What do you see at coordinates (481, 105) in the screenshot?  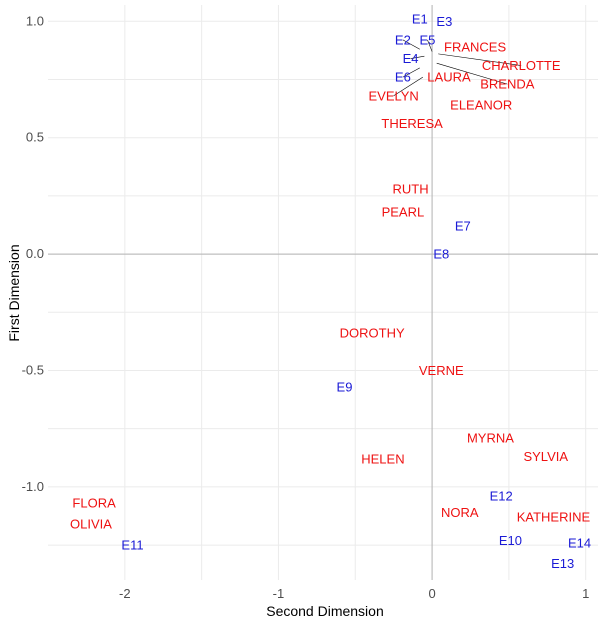 I see `woman-label-eleanor: ELEANOR` at bounding box center [481, 105].